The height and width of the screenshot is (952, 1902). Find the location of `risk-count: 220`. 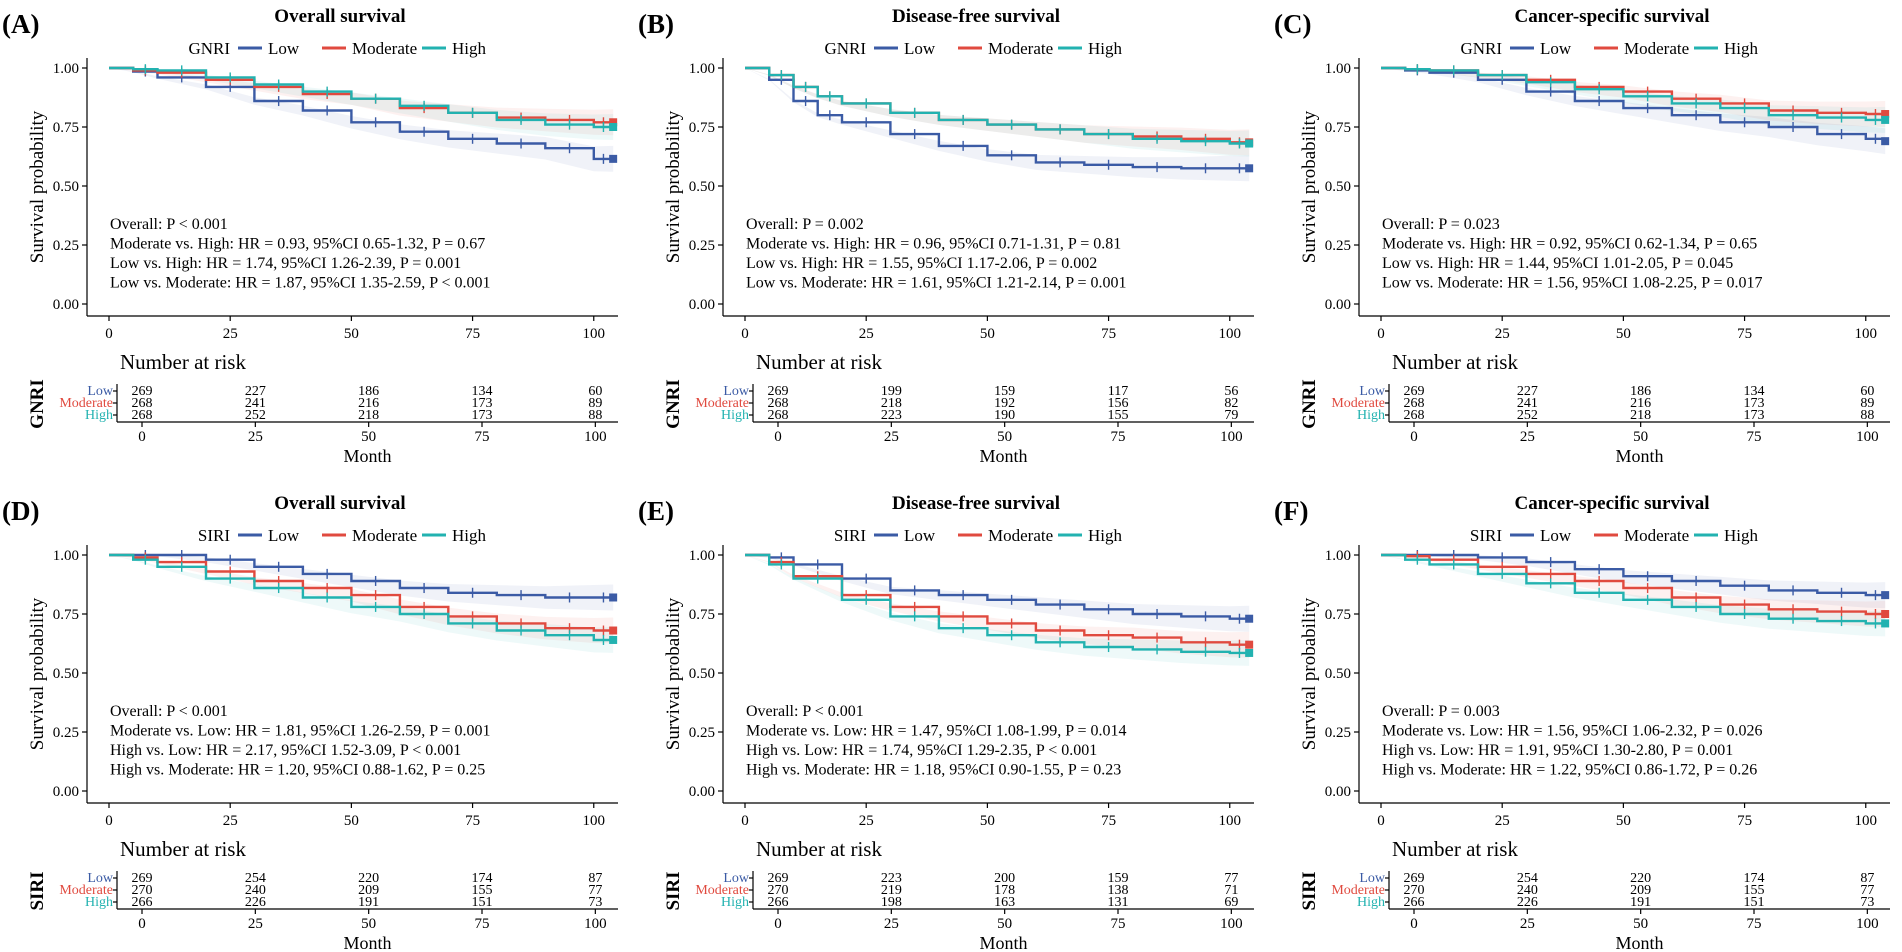

risk-count: 220 is located at coordinates (1640, 878).